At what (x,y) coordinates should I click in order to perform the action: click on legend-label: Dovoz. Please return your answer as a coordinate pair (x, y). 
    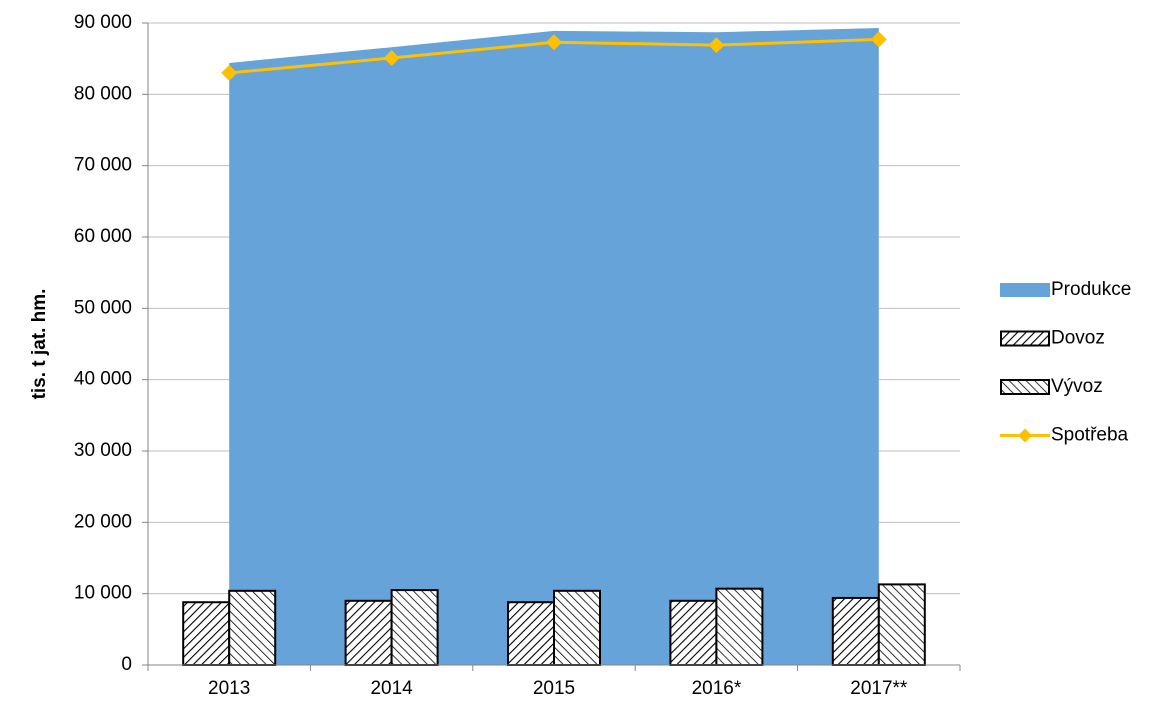
    Looking at the image, I should click on (1078, 338).